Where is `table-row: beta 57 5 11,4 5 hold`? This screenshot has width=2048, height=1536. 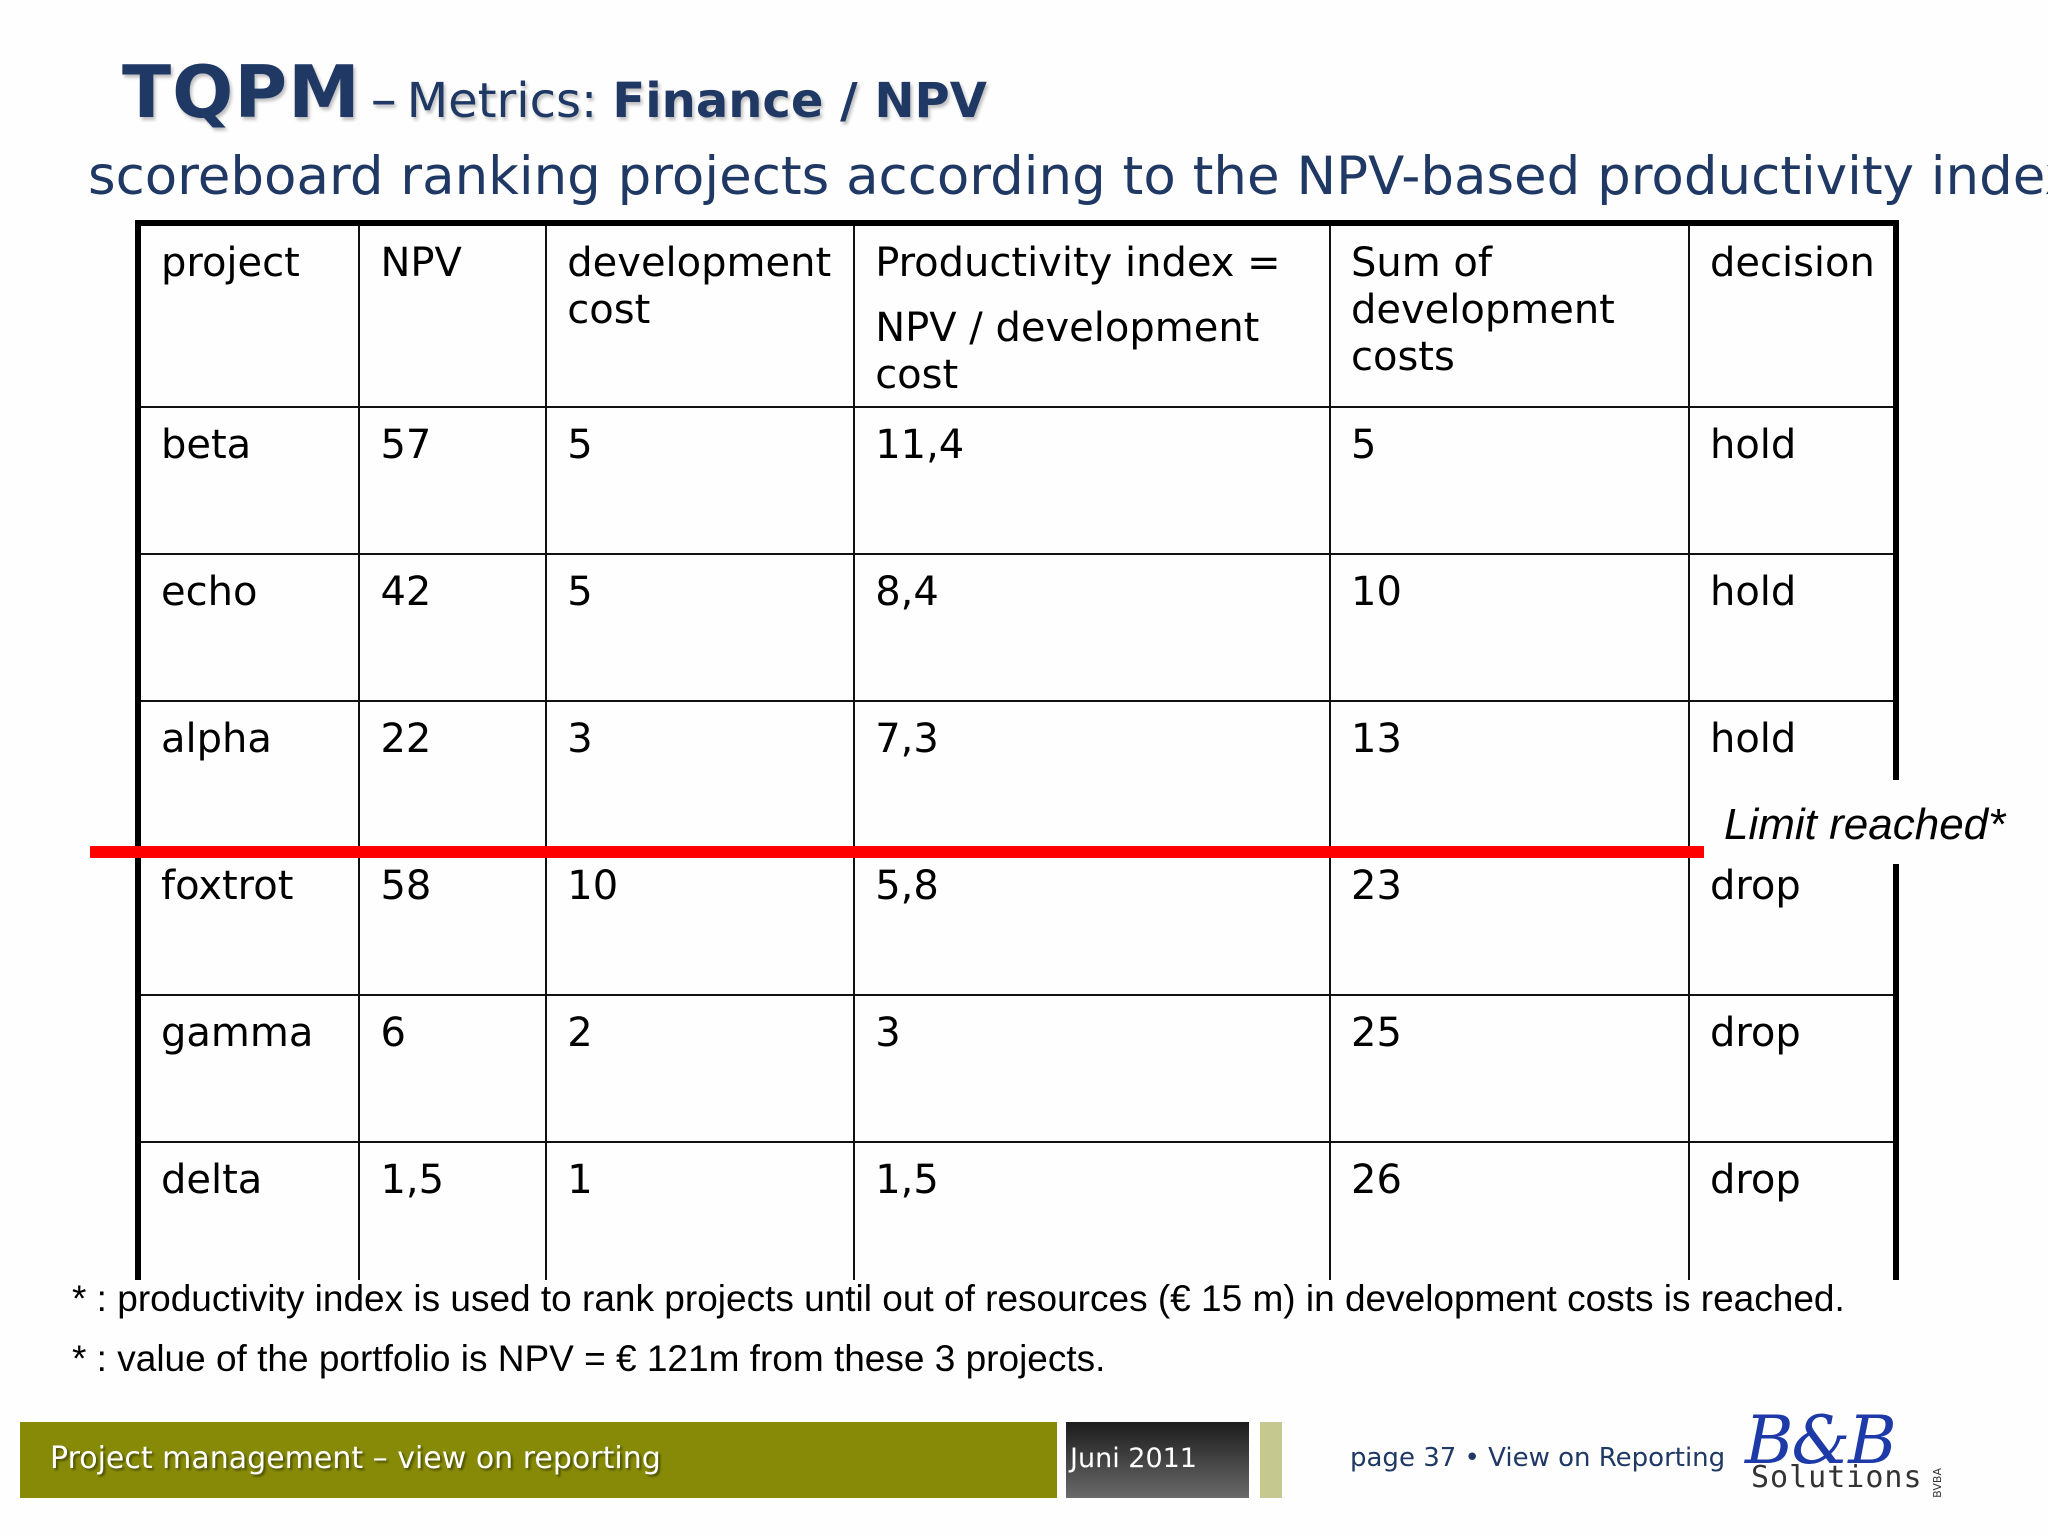 table-row: beta 57 5 11,4 5 hold is located at coordinates (1017, 480).